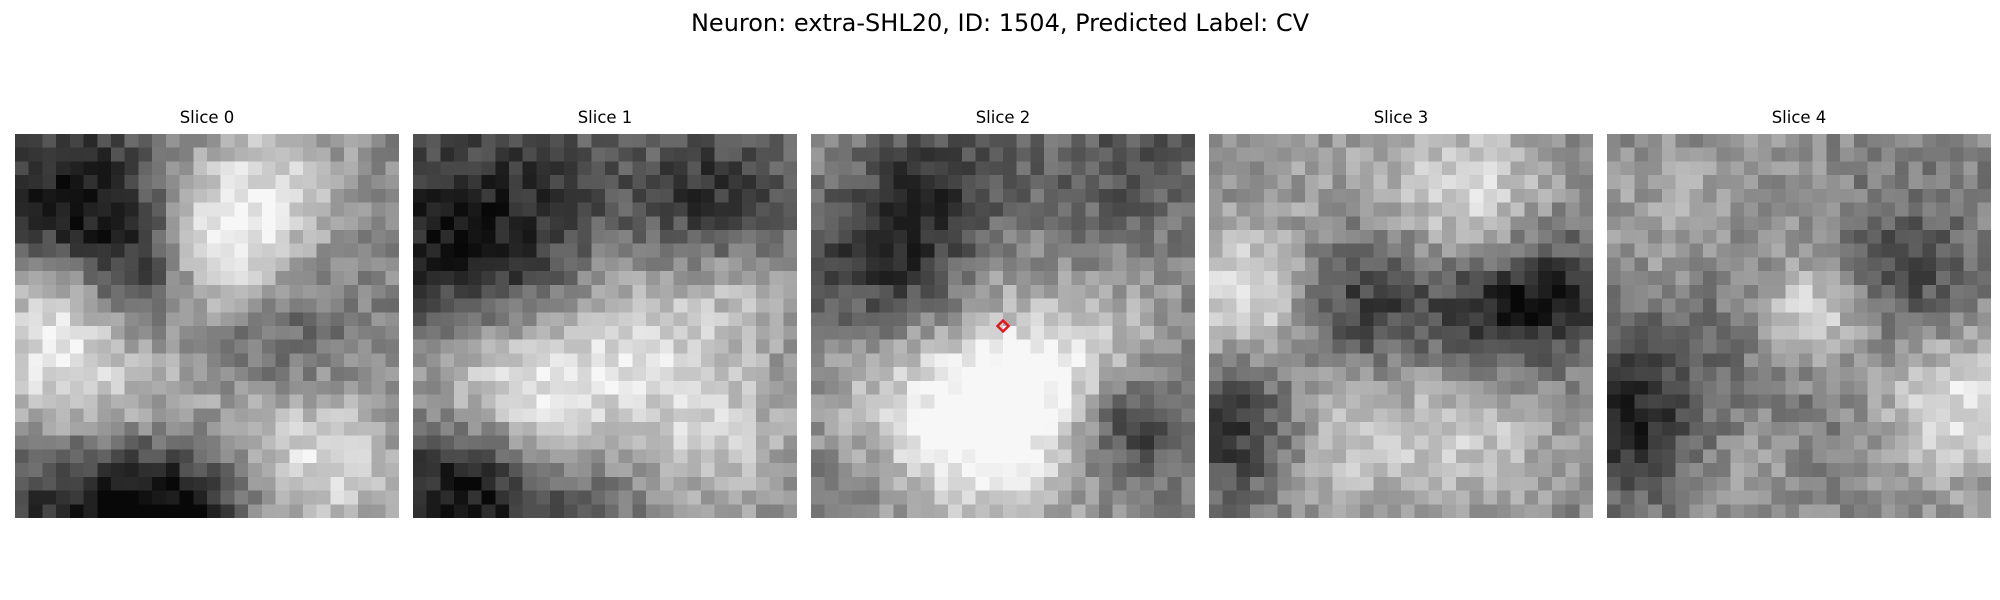 The image size is (2000, 600). Describe the element at coordinates (1401, 117) in the screenshot. I see `slice-title-3: Slice 3` at that location.